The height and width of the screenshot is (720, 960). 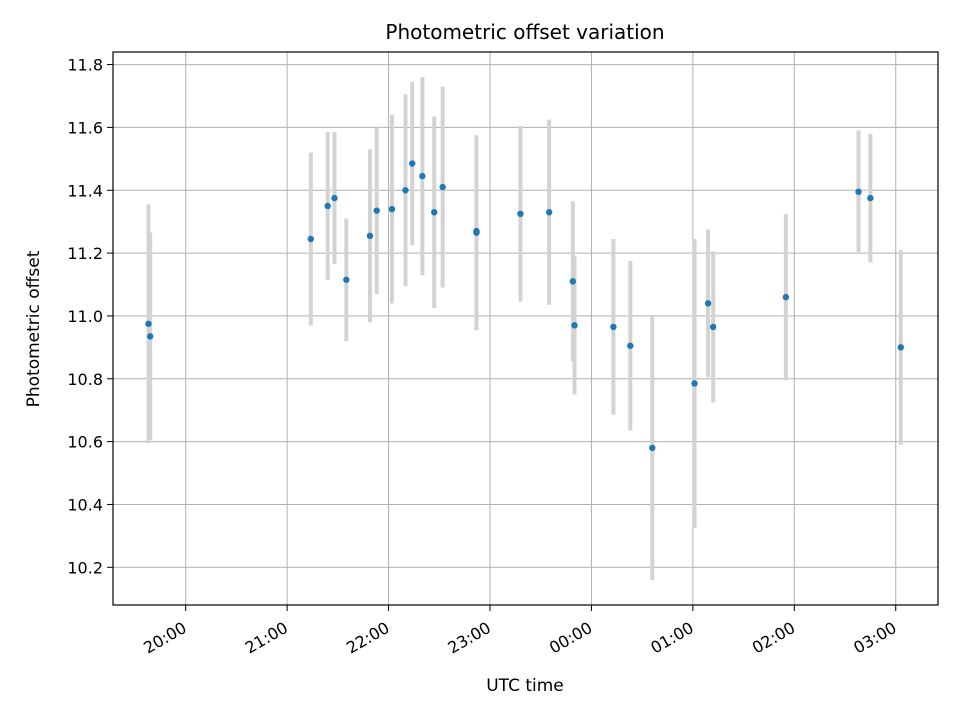 I want to click on y-tick-label: 10.8, so click(x=85, y=379).